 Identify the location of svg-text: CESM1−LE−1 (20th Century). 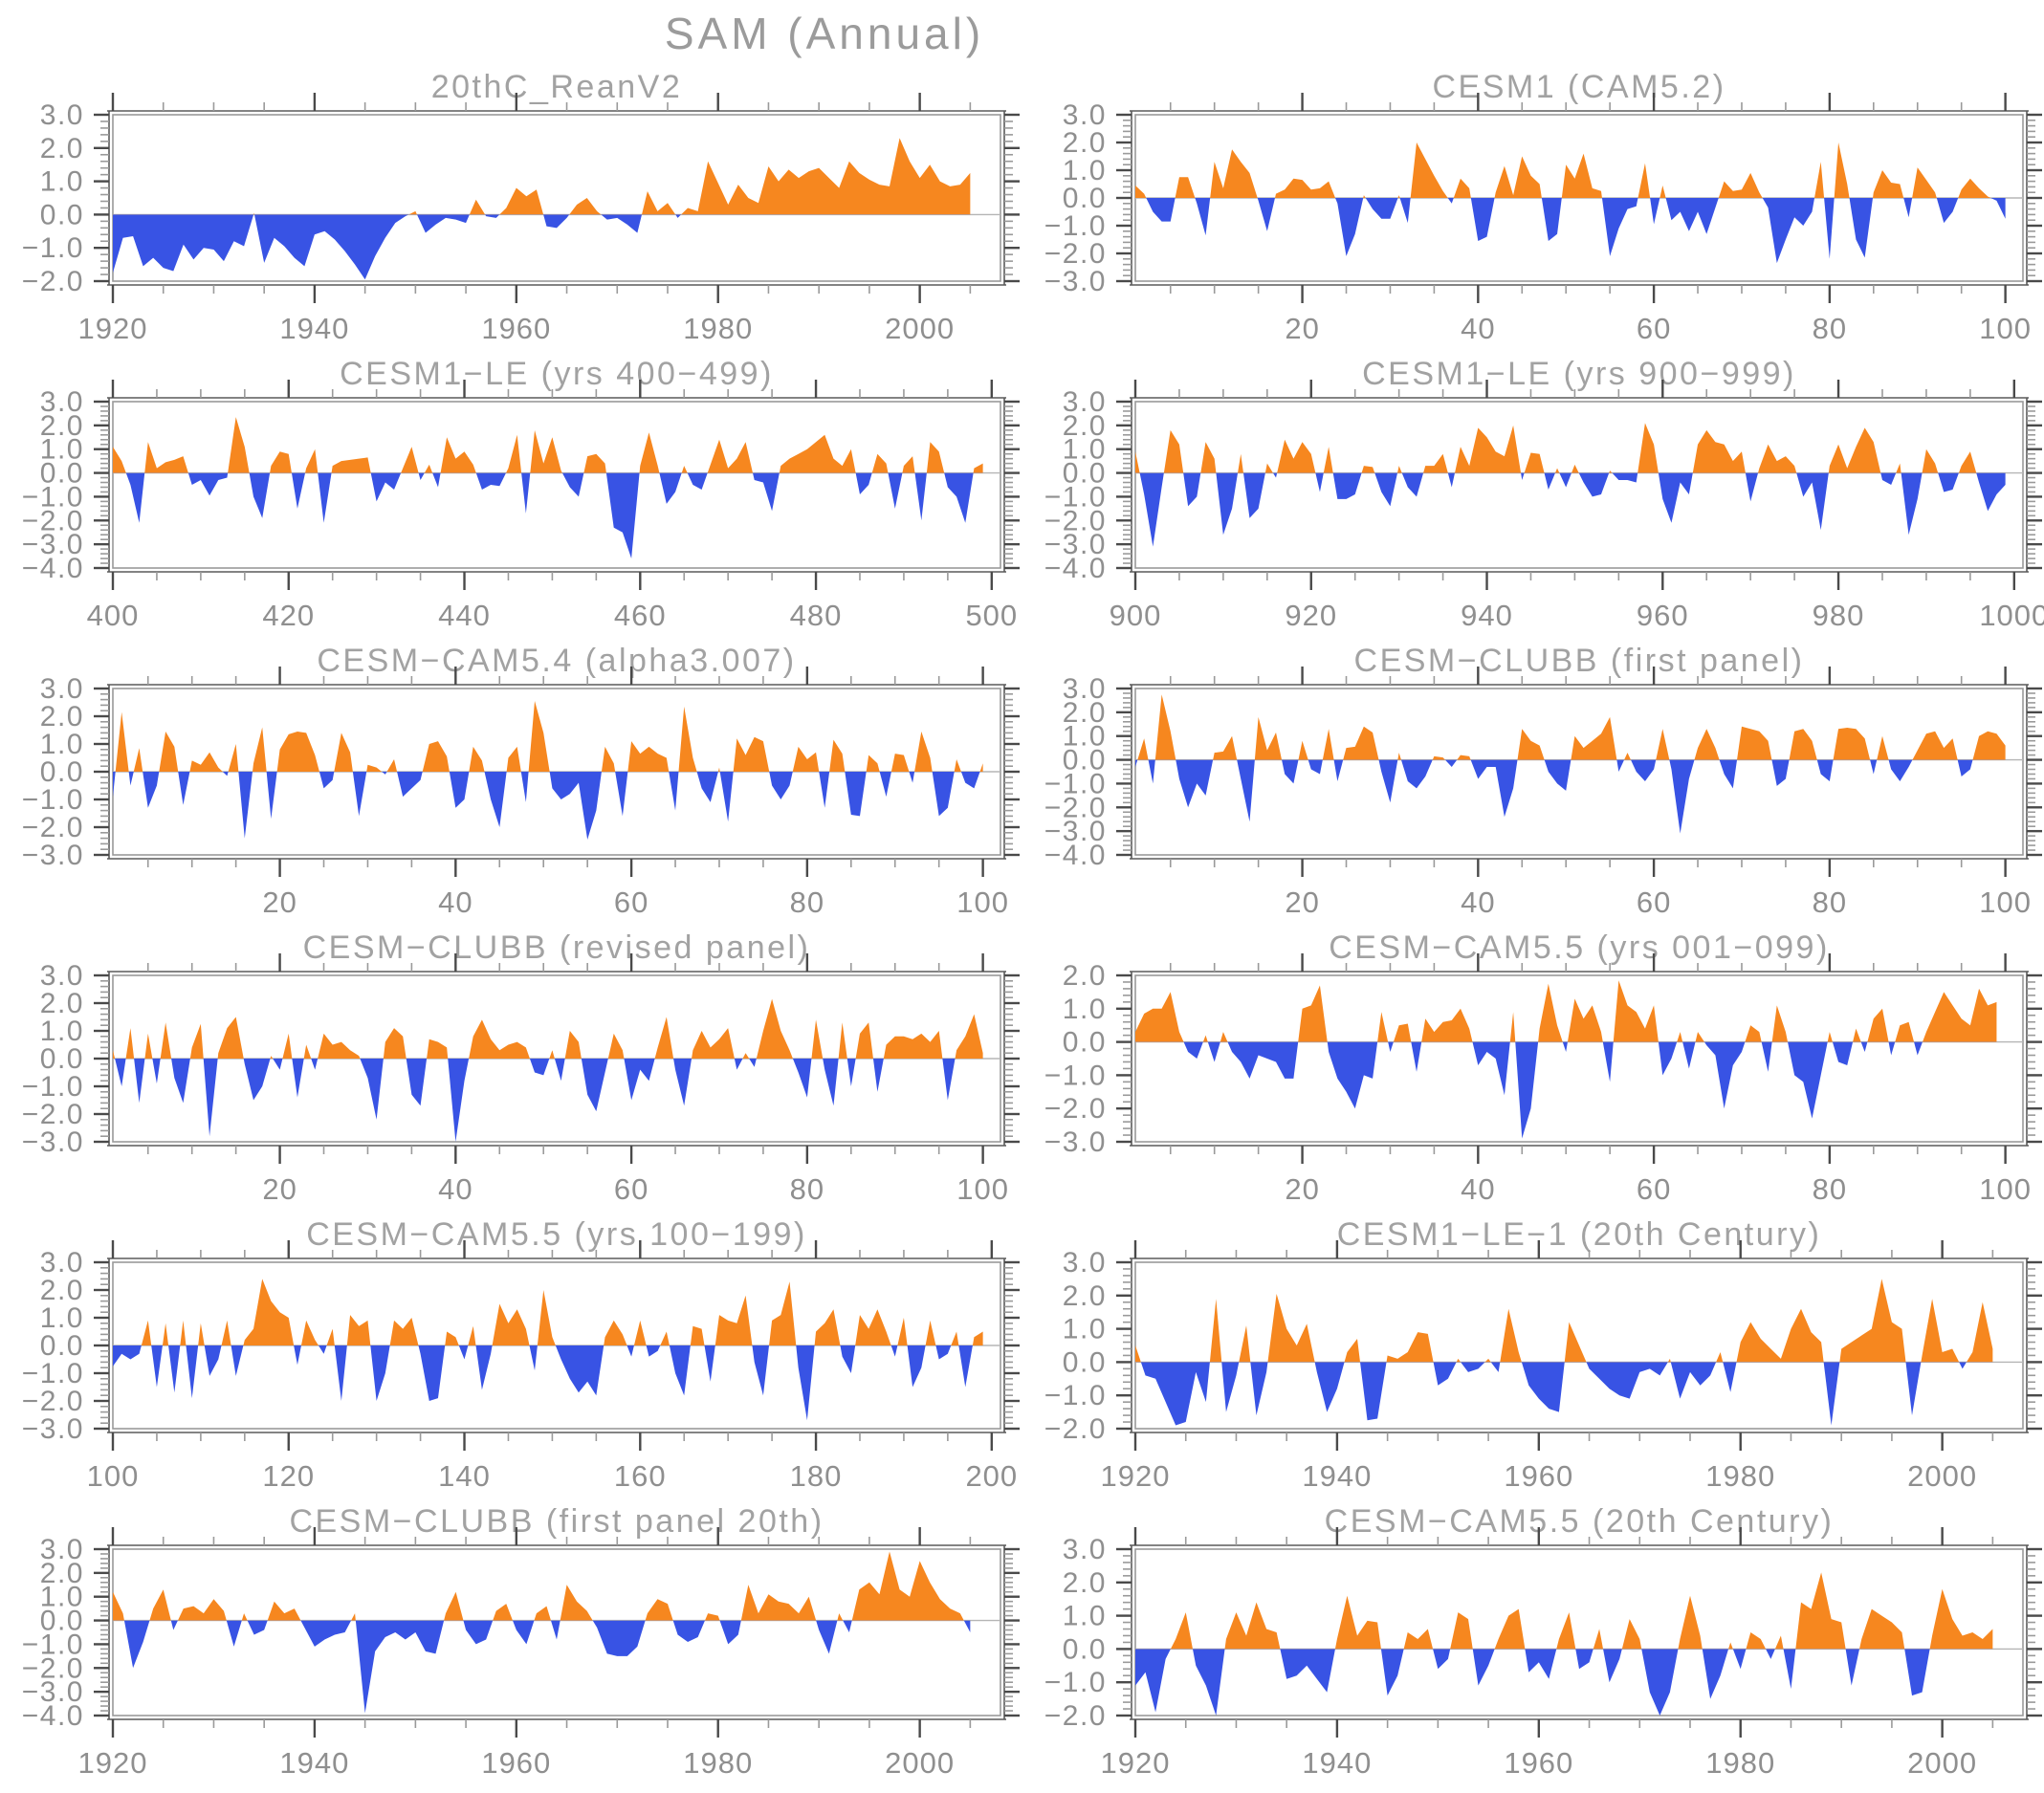
(1579, 1234).